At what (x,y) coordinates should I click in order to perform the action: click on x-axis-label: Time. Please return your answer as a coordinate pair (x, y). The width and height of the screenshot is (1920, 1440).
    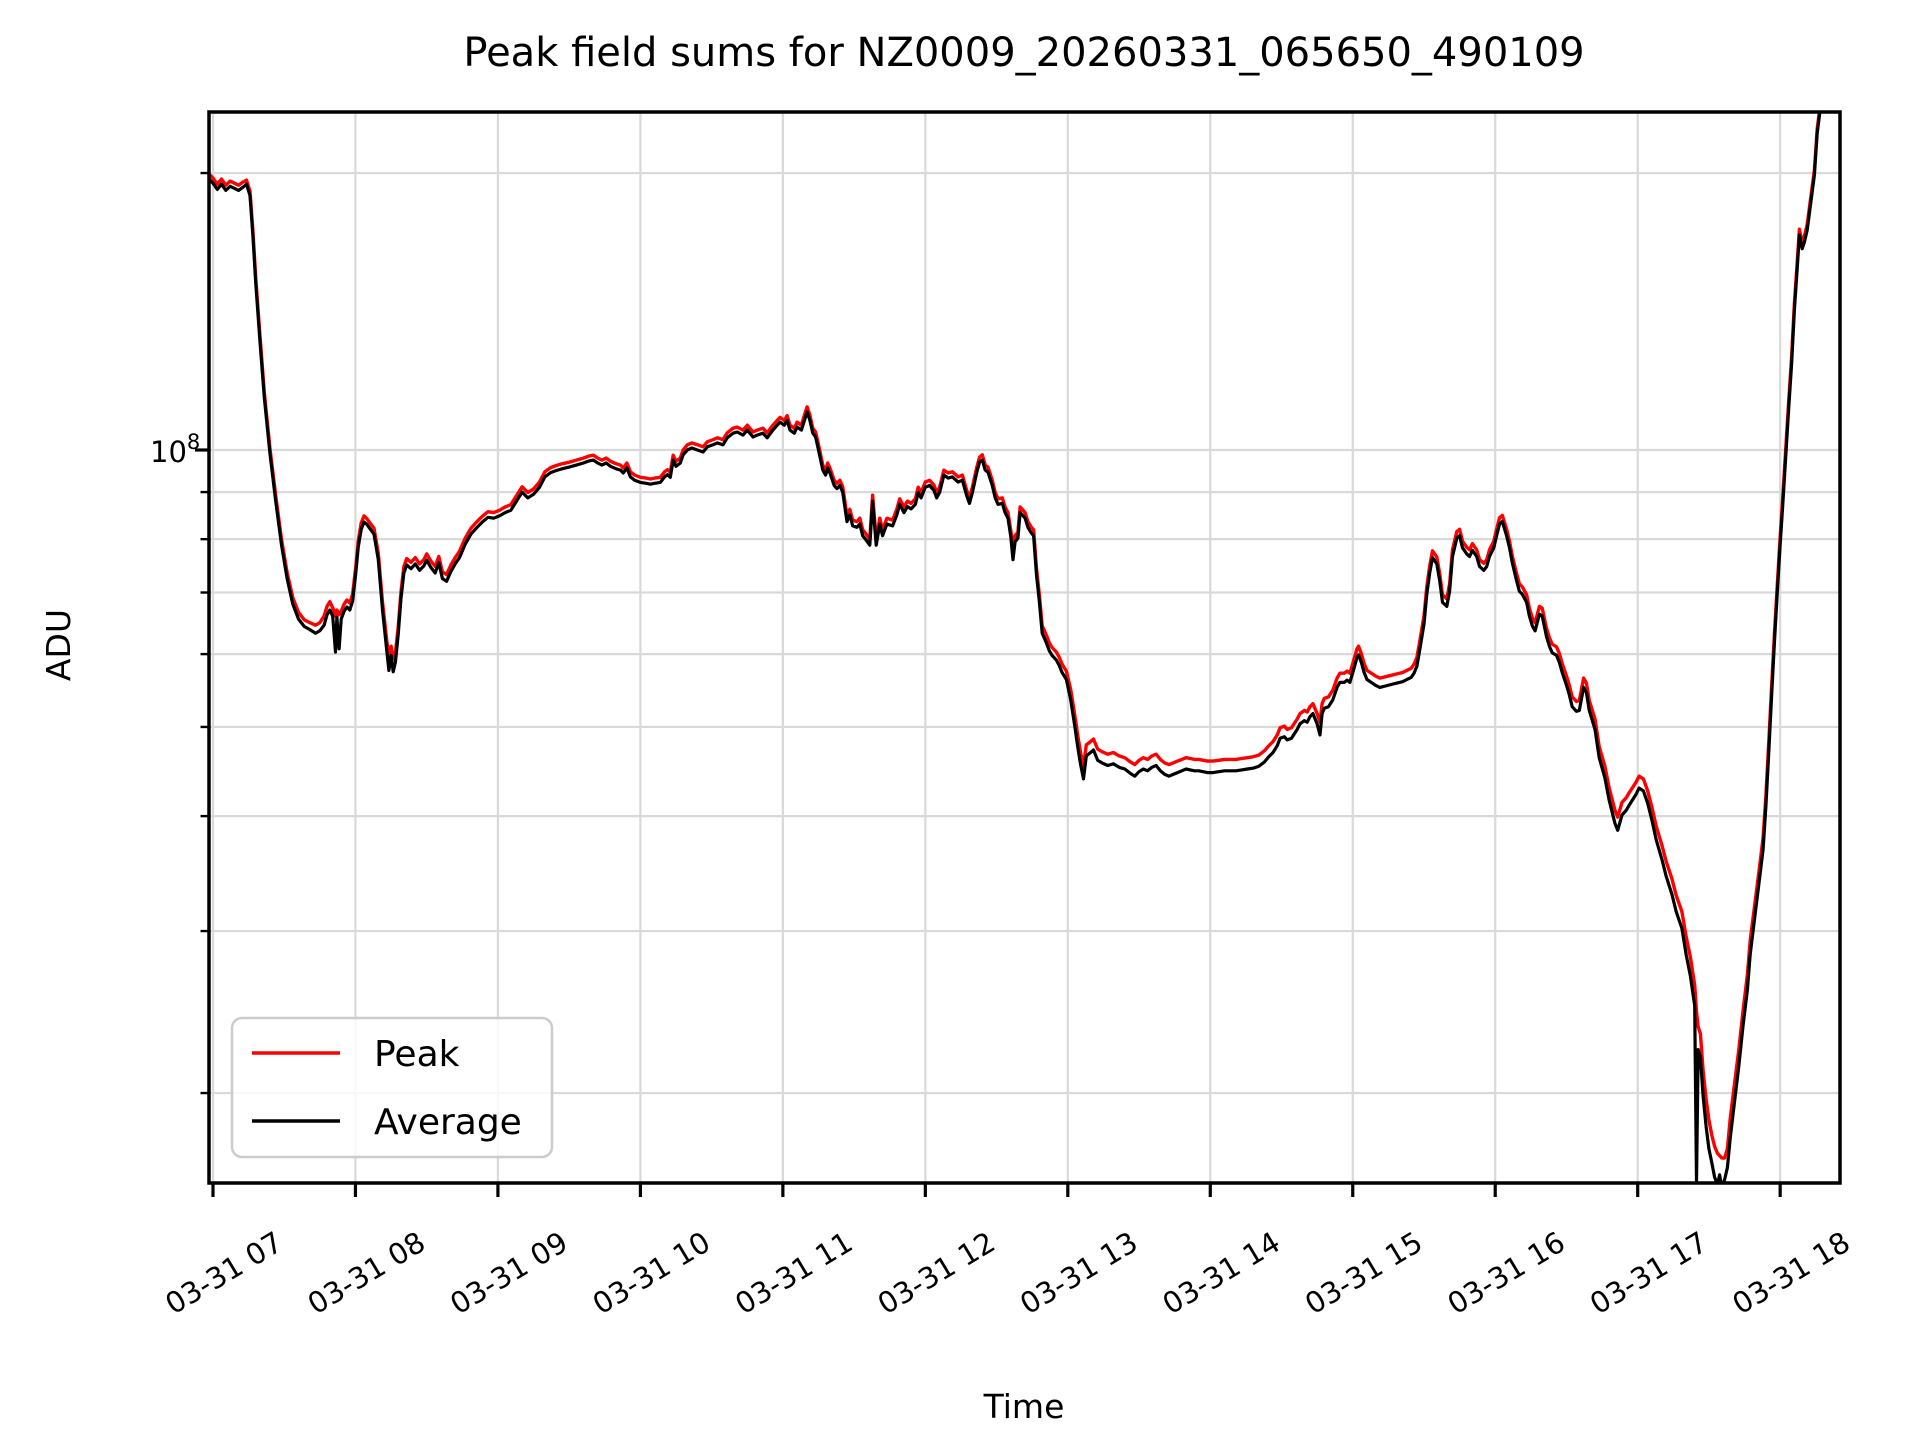
    Looking at the image, I should click on (1024, 1406).